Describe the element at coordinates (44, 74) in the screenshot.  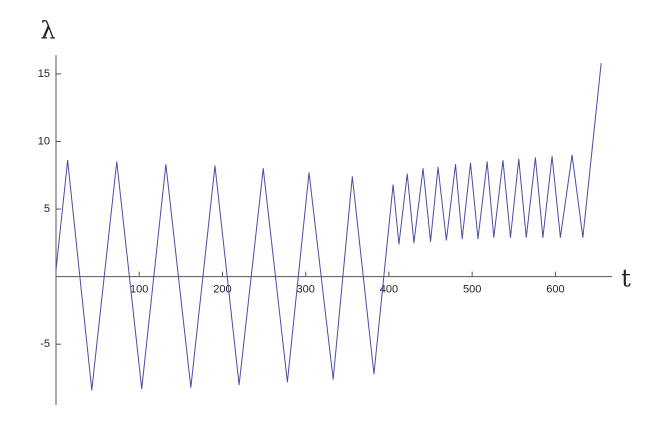
I see `y-tick-label: 15` at that location.